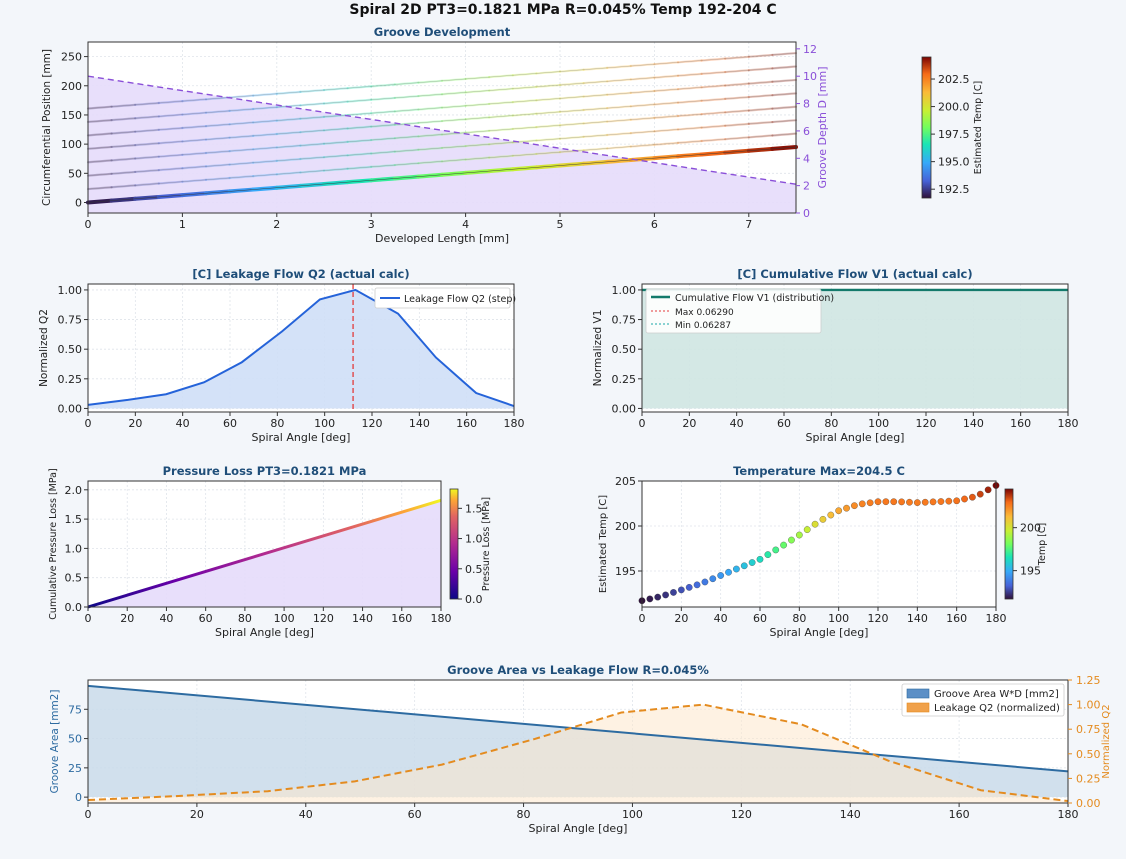 This screenshot has width=1126, height=859. What do you see at coordinates (748, 224) in the screenshot?
I see `x-tick-label: 7` at bounding box center [748, 224].